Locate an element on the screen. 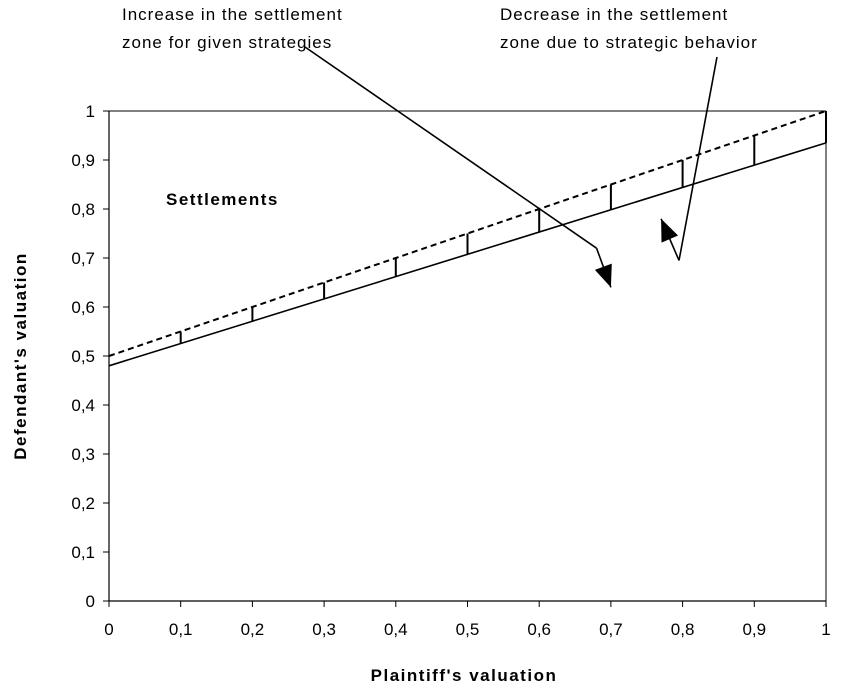 The width and height of the screenshot is (858, 691). y-tick-label: 0,4 is located at coordinates (83, 405).